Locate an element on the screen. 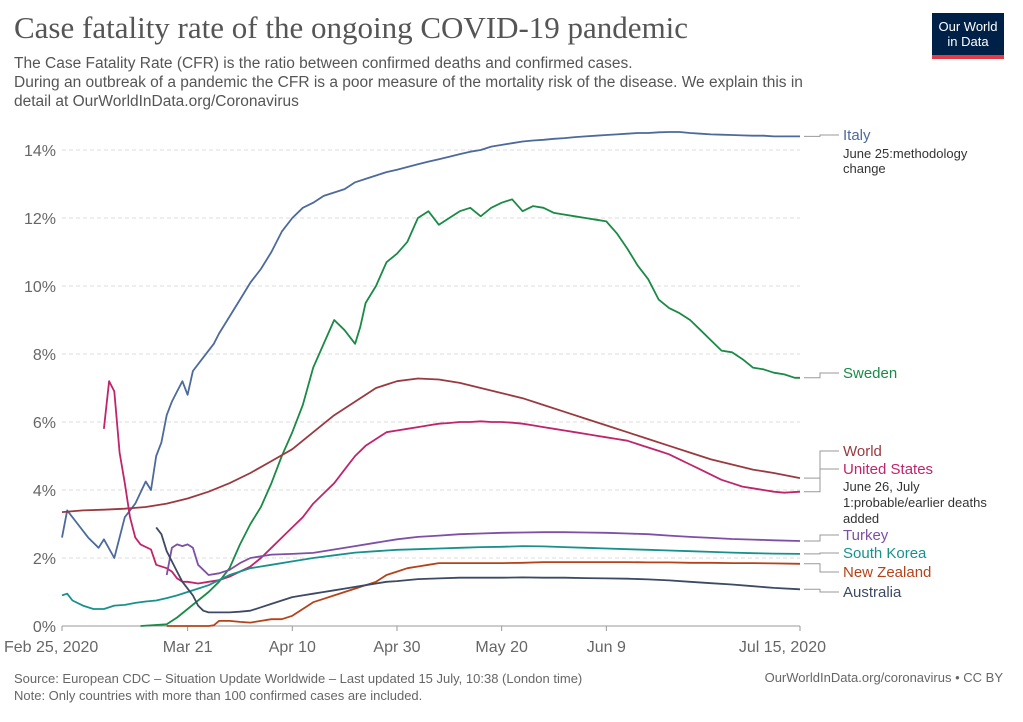 Image resolution: width=1023 pixels, height=722 pixels. y-tick-label-2: 2% is located at coordinates (44, 559).